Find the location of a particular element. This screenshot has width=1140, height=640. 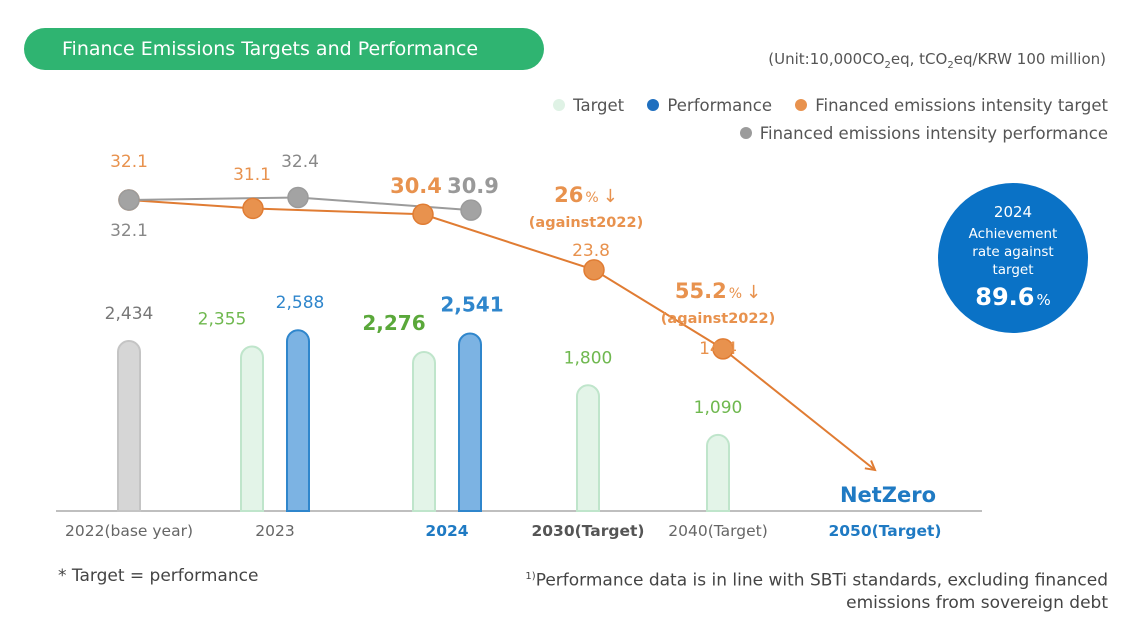

legend-item-target: Target is located at coordinates (588, 106).